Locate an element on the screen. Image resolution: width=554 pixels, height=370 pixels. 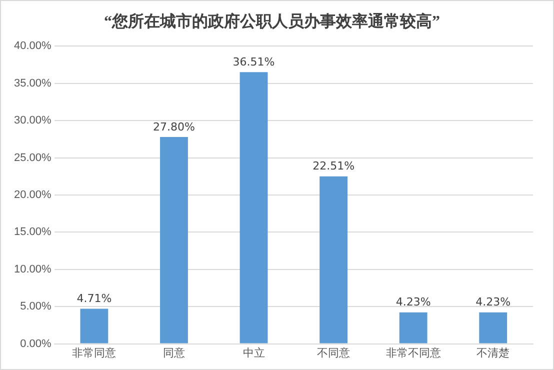
y-tick-label: 10.00% is located at coordinates (33, 269).